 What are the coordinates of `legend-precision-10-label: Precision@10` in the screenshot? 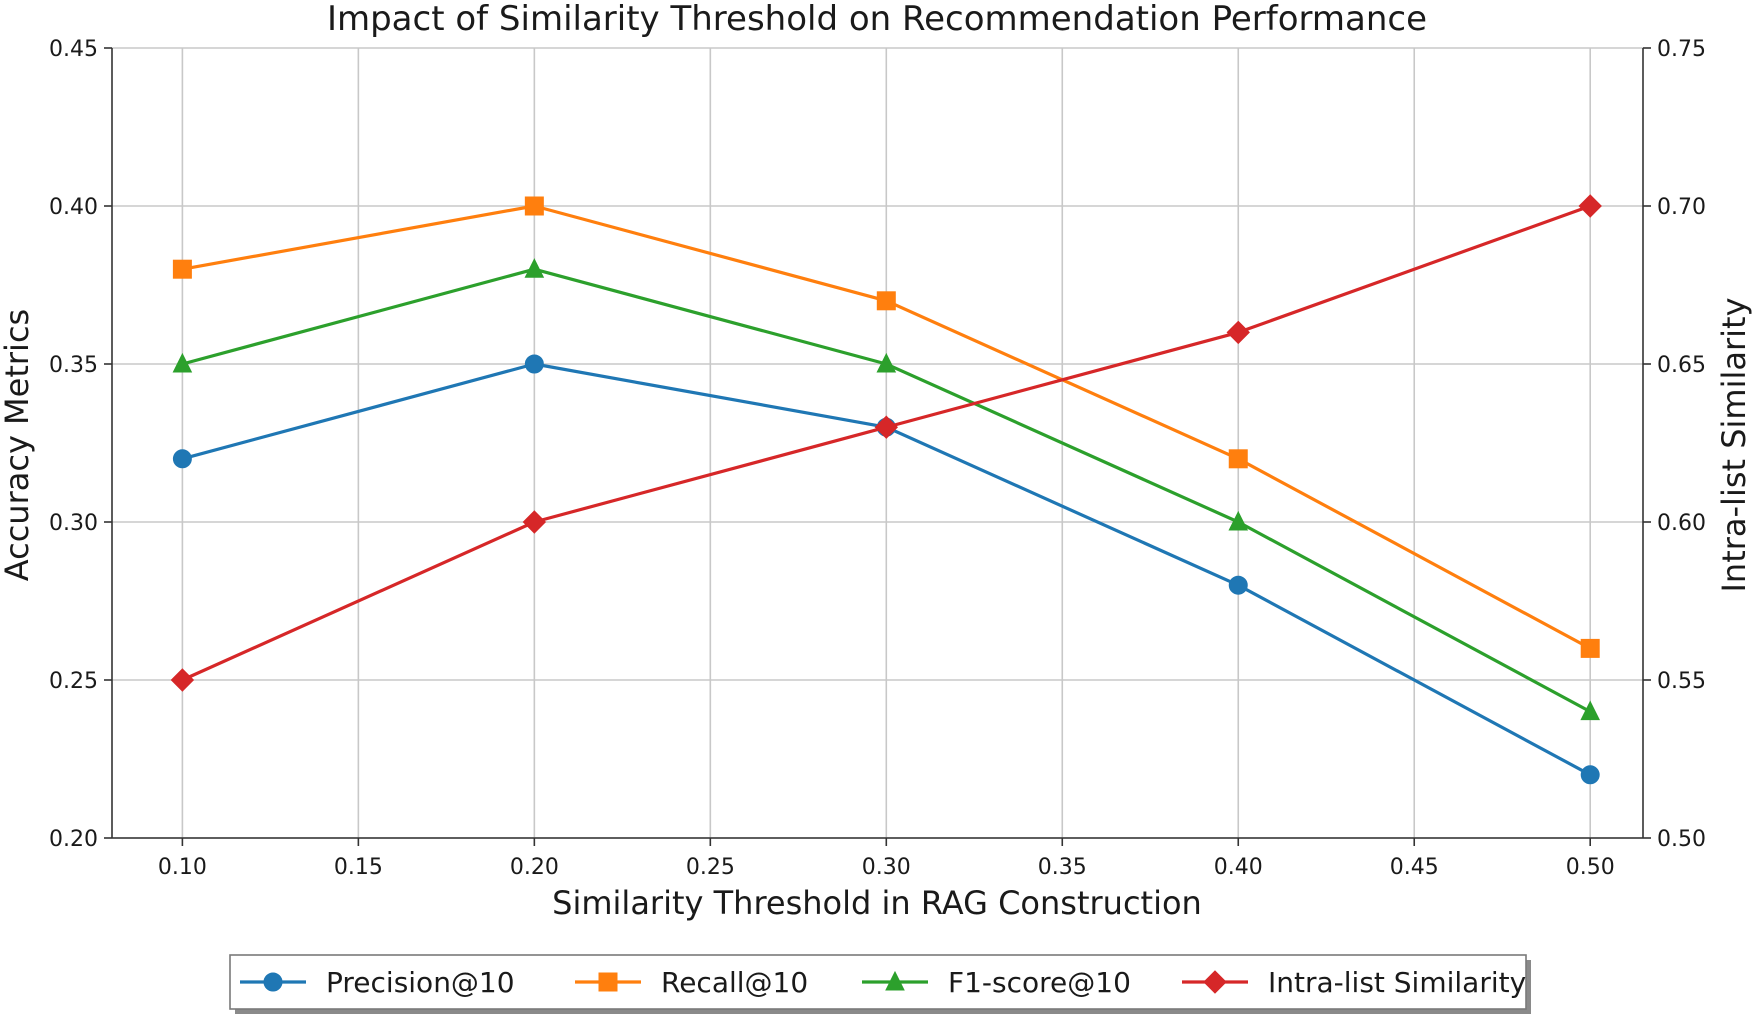 It's located at (420, 982).